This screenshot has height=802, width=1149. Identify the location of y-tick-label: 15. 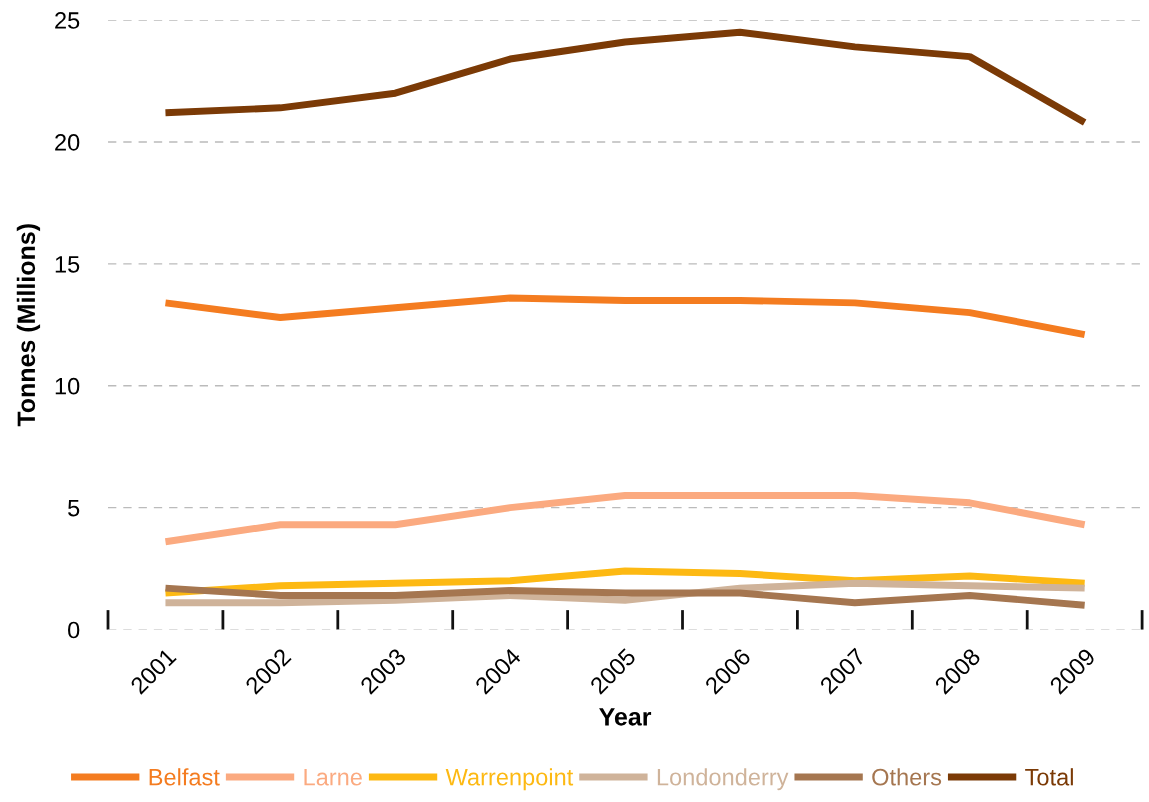
(67, 264).